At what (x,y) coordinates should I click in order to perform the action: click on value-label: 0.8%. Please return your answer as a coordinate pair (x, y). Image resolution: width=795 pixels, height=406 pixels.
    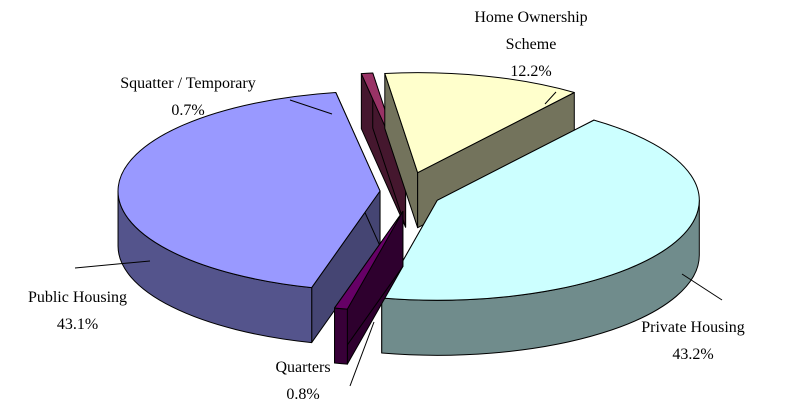
    Looking at the image, I should click on (303, 394).